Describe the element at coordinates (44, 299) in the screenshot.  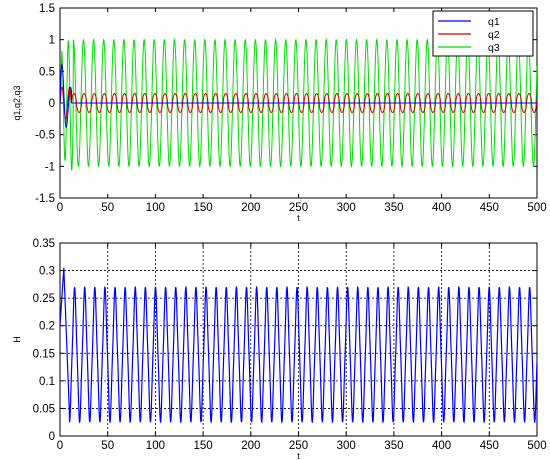
I see `y-tick-label: 0.25` at that location.